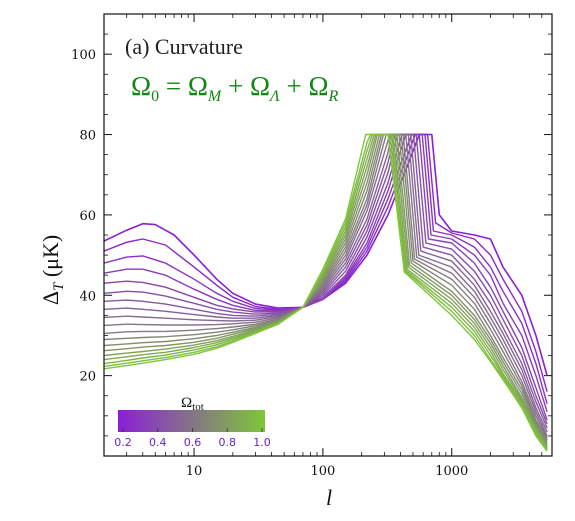 This screenshot has width=575, height=521. Describe the element at coordinates (173, 86) in the screenshot. I see `formula-operator: =` at that location.